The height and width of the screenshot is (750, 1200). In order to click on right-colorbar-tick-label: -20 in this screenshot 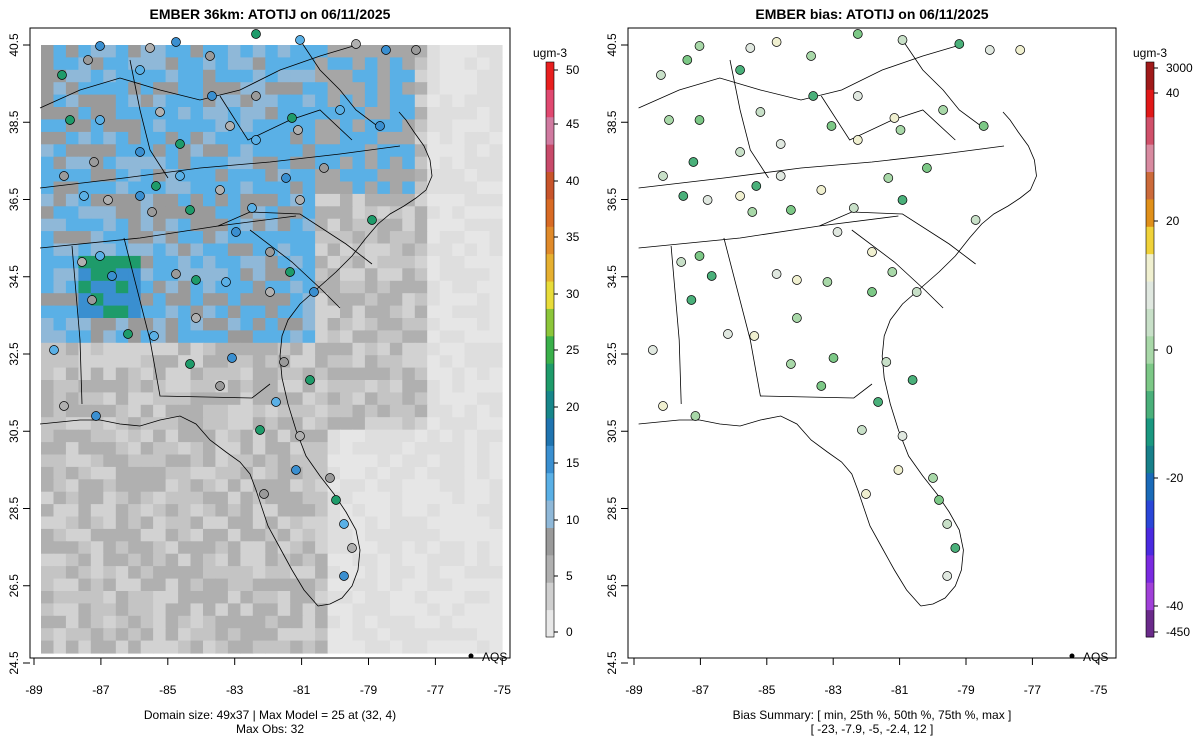, I will do `click(1175, 478)`.